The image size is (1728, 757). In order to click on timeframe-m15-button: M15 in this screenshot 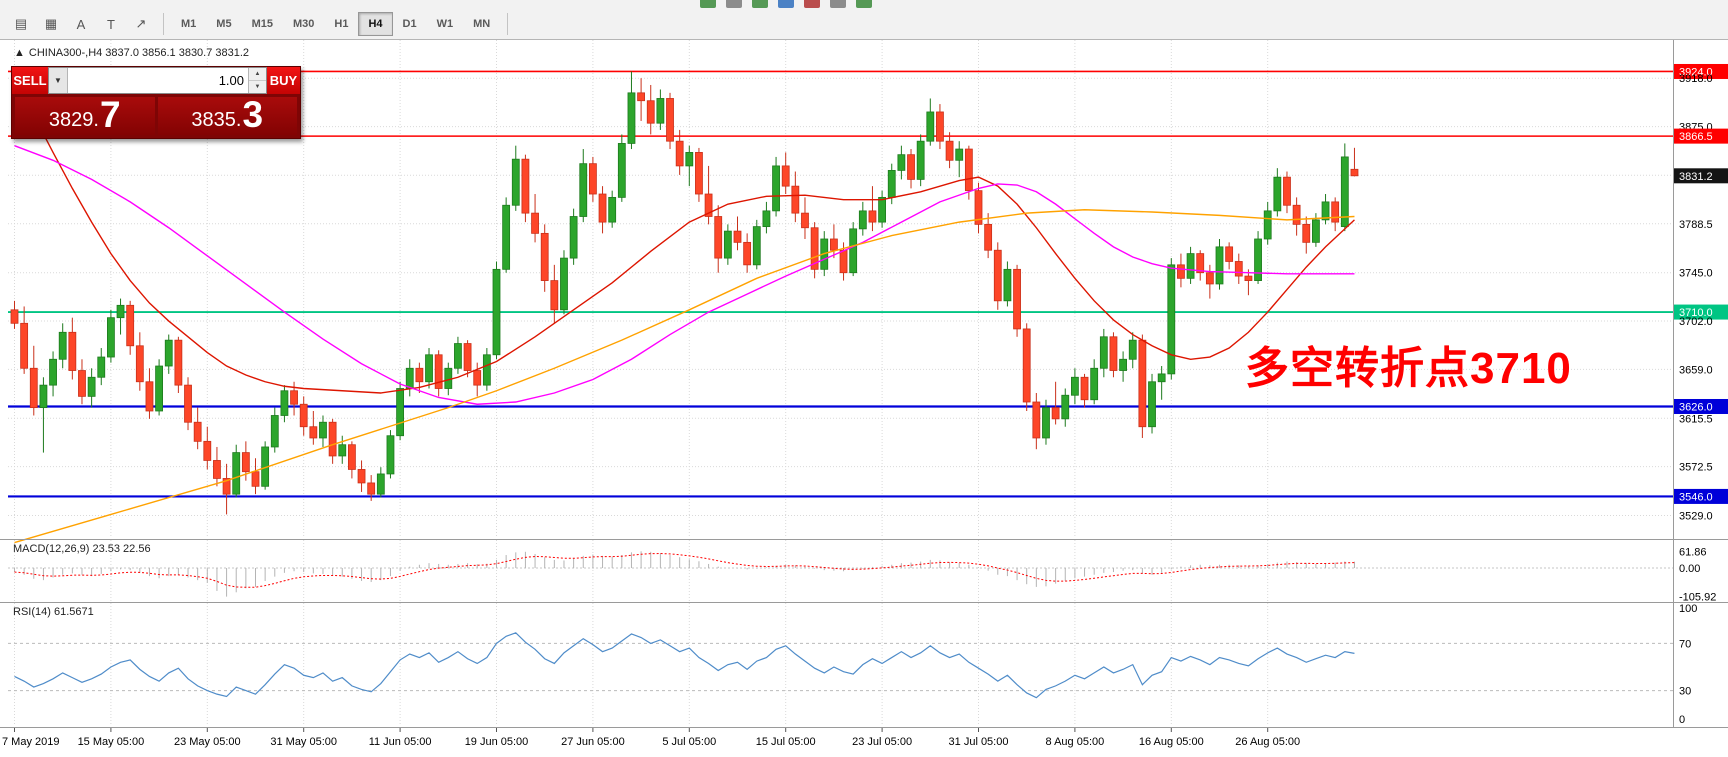, I will do `click(262, 24)`.